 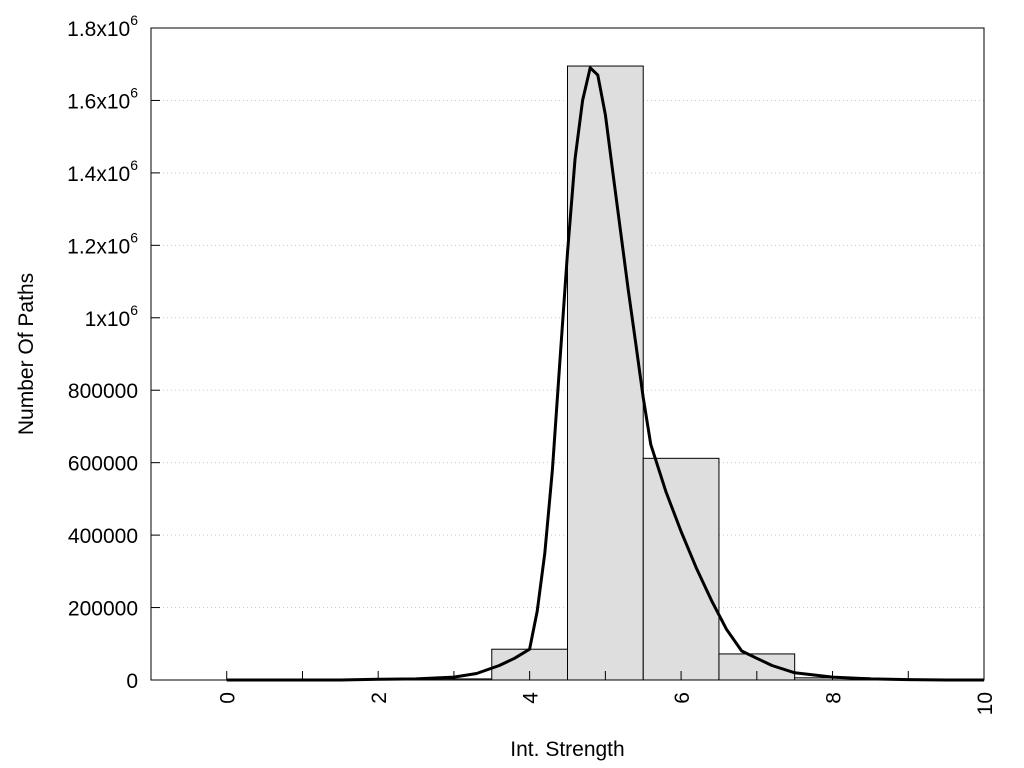 What do you see at coordinates (607, 704) in the screenshot?
I see `x-tick-labels: 0 2 4 6 8 10` at bounding box center [607, 704].